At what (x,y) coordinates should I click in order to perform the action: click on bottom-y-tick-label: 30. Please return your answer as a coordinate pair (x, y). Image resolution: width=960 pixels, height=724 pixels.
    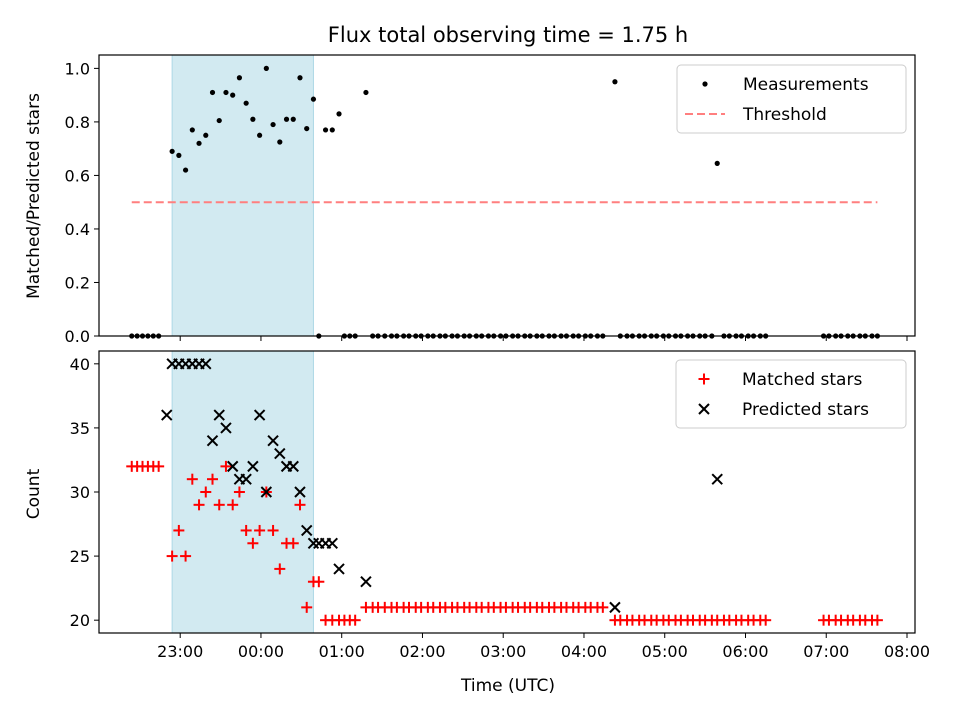
    Looking at the image, I should click on (80, 492).